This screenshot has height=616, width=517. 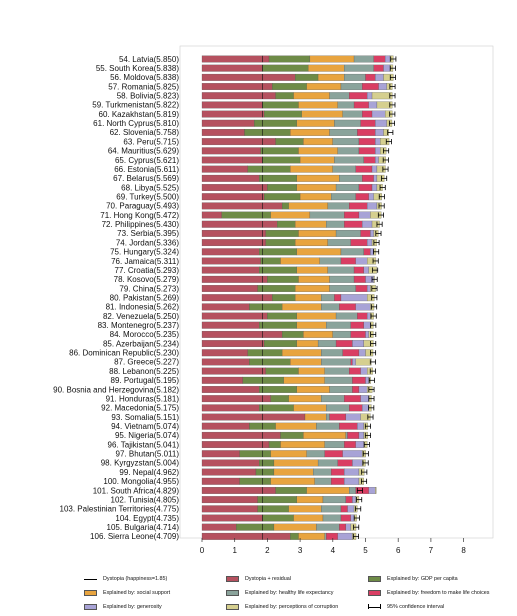 What do you see at coordinates (145, 499) in the screenshot?
I see `category-label: 102. Tunisia(4.805)` at bounding box center [145, 499].